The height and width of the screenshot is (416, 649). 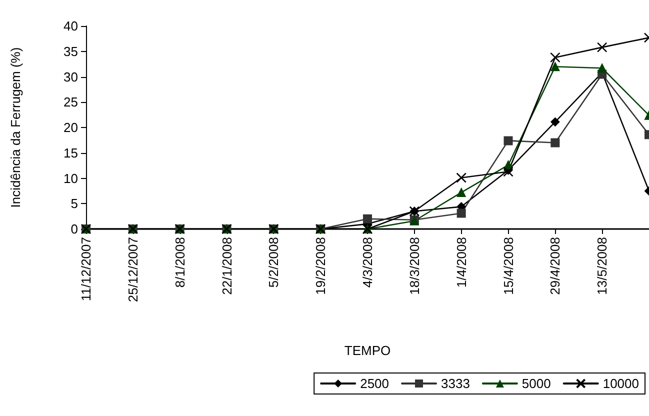 What do you see at coordinates (226, 266) in the screenshot?
I see `x-tick-label: 22/1/2008` at bounding box center [226, 266].